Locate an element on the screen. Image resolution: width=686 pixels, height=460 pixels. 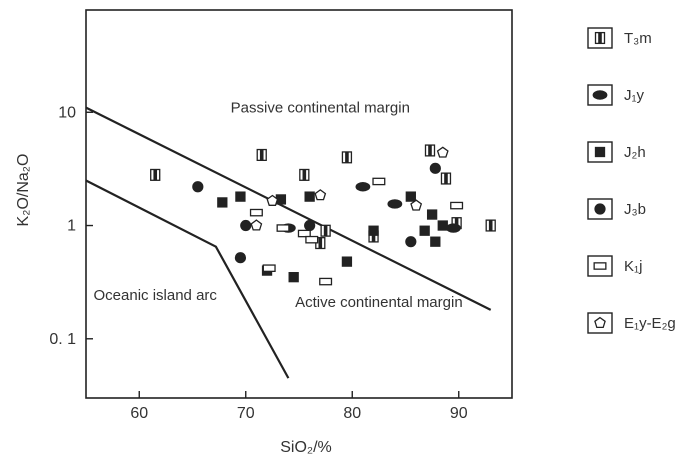
x-axis-label: SiO₂/% is located at coordinates (306, 447).